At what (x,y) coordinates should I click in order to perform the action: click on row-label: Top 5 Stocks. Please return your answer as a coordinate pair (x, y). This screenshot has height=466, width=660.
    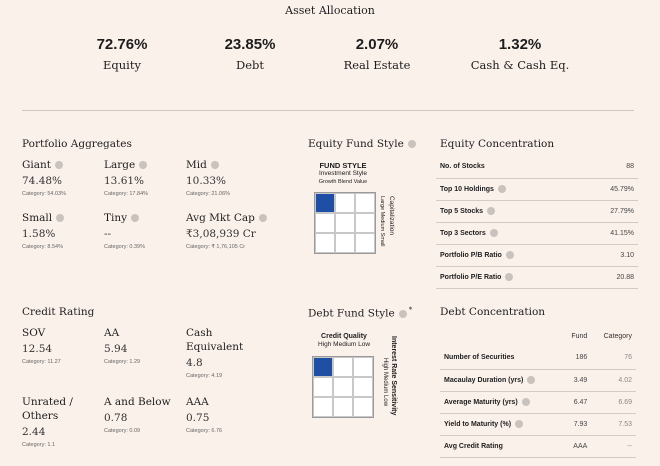
    Looking at the image, I should click on (462, 211).